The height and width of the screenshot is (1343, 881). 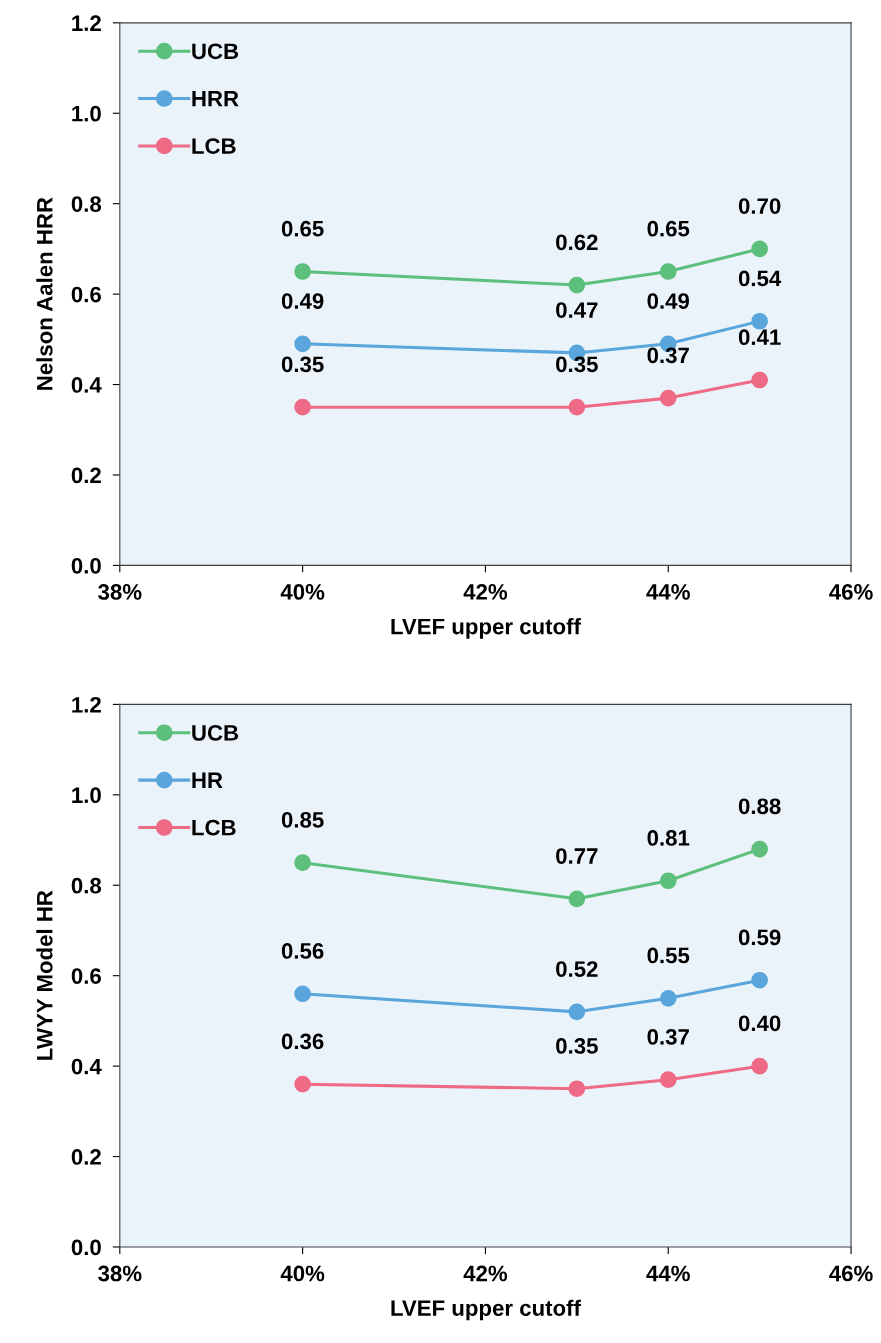 What do you see at coordinates (577, 969) in the screenshot?
I see `data-label: 0.52` at bounding box center [577, 969].